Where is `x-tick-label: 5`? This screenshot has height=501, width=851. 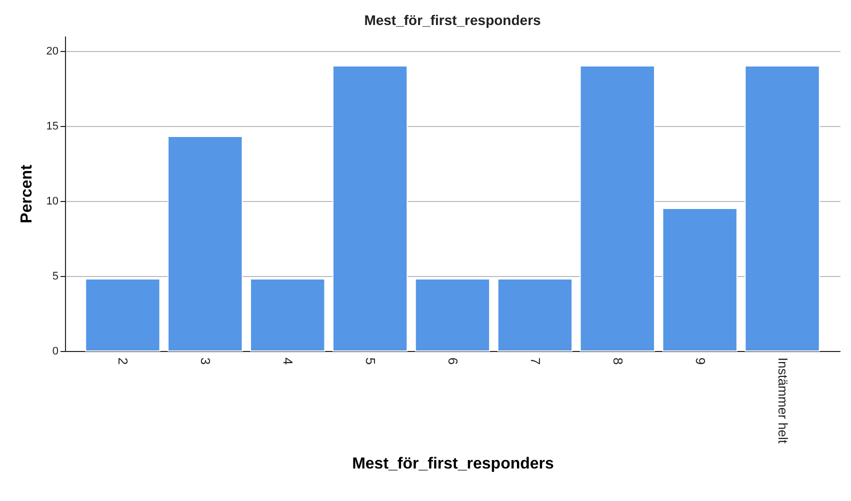
x-tick-label: 5 is located at coordinates (370, 361).